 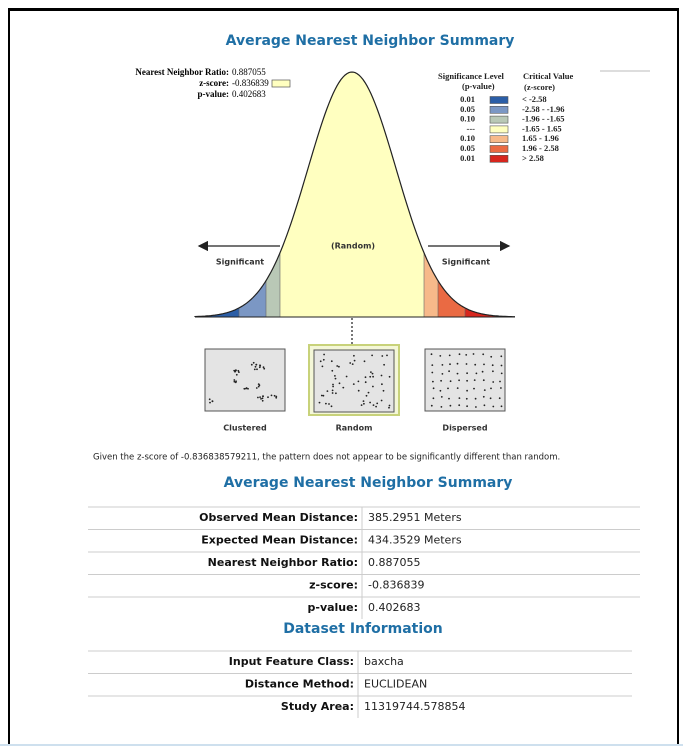 What do you see at coordinates (353, 246) in the screenshot?
I see `curve-label: (Random)` at bounding box center [353, 246].